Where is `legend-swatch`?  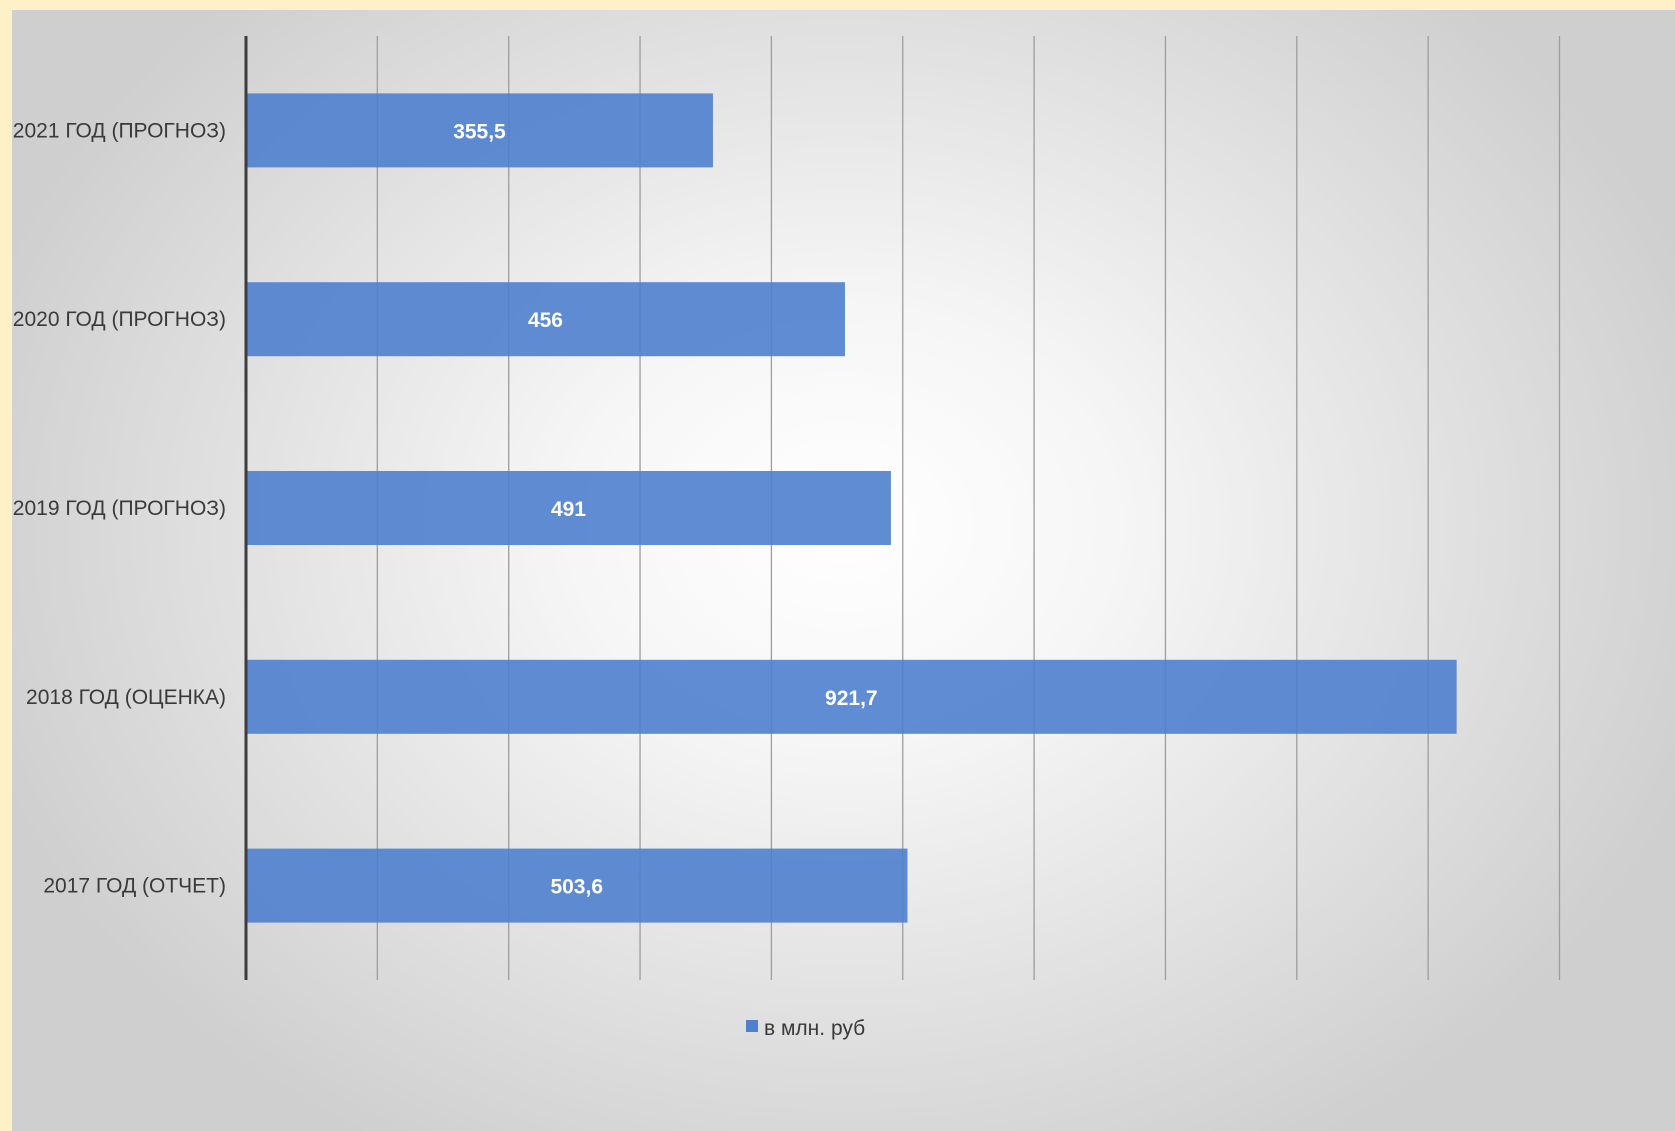
legend-swatch is located at coordinates (752, 1026).